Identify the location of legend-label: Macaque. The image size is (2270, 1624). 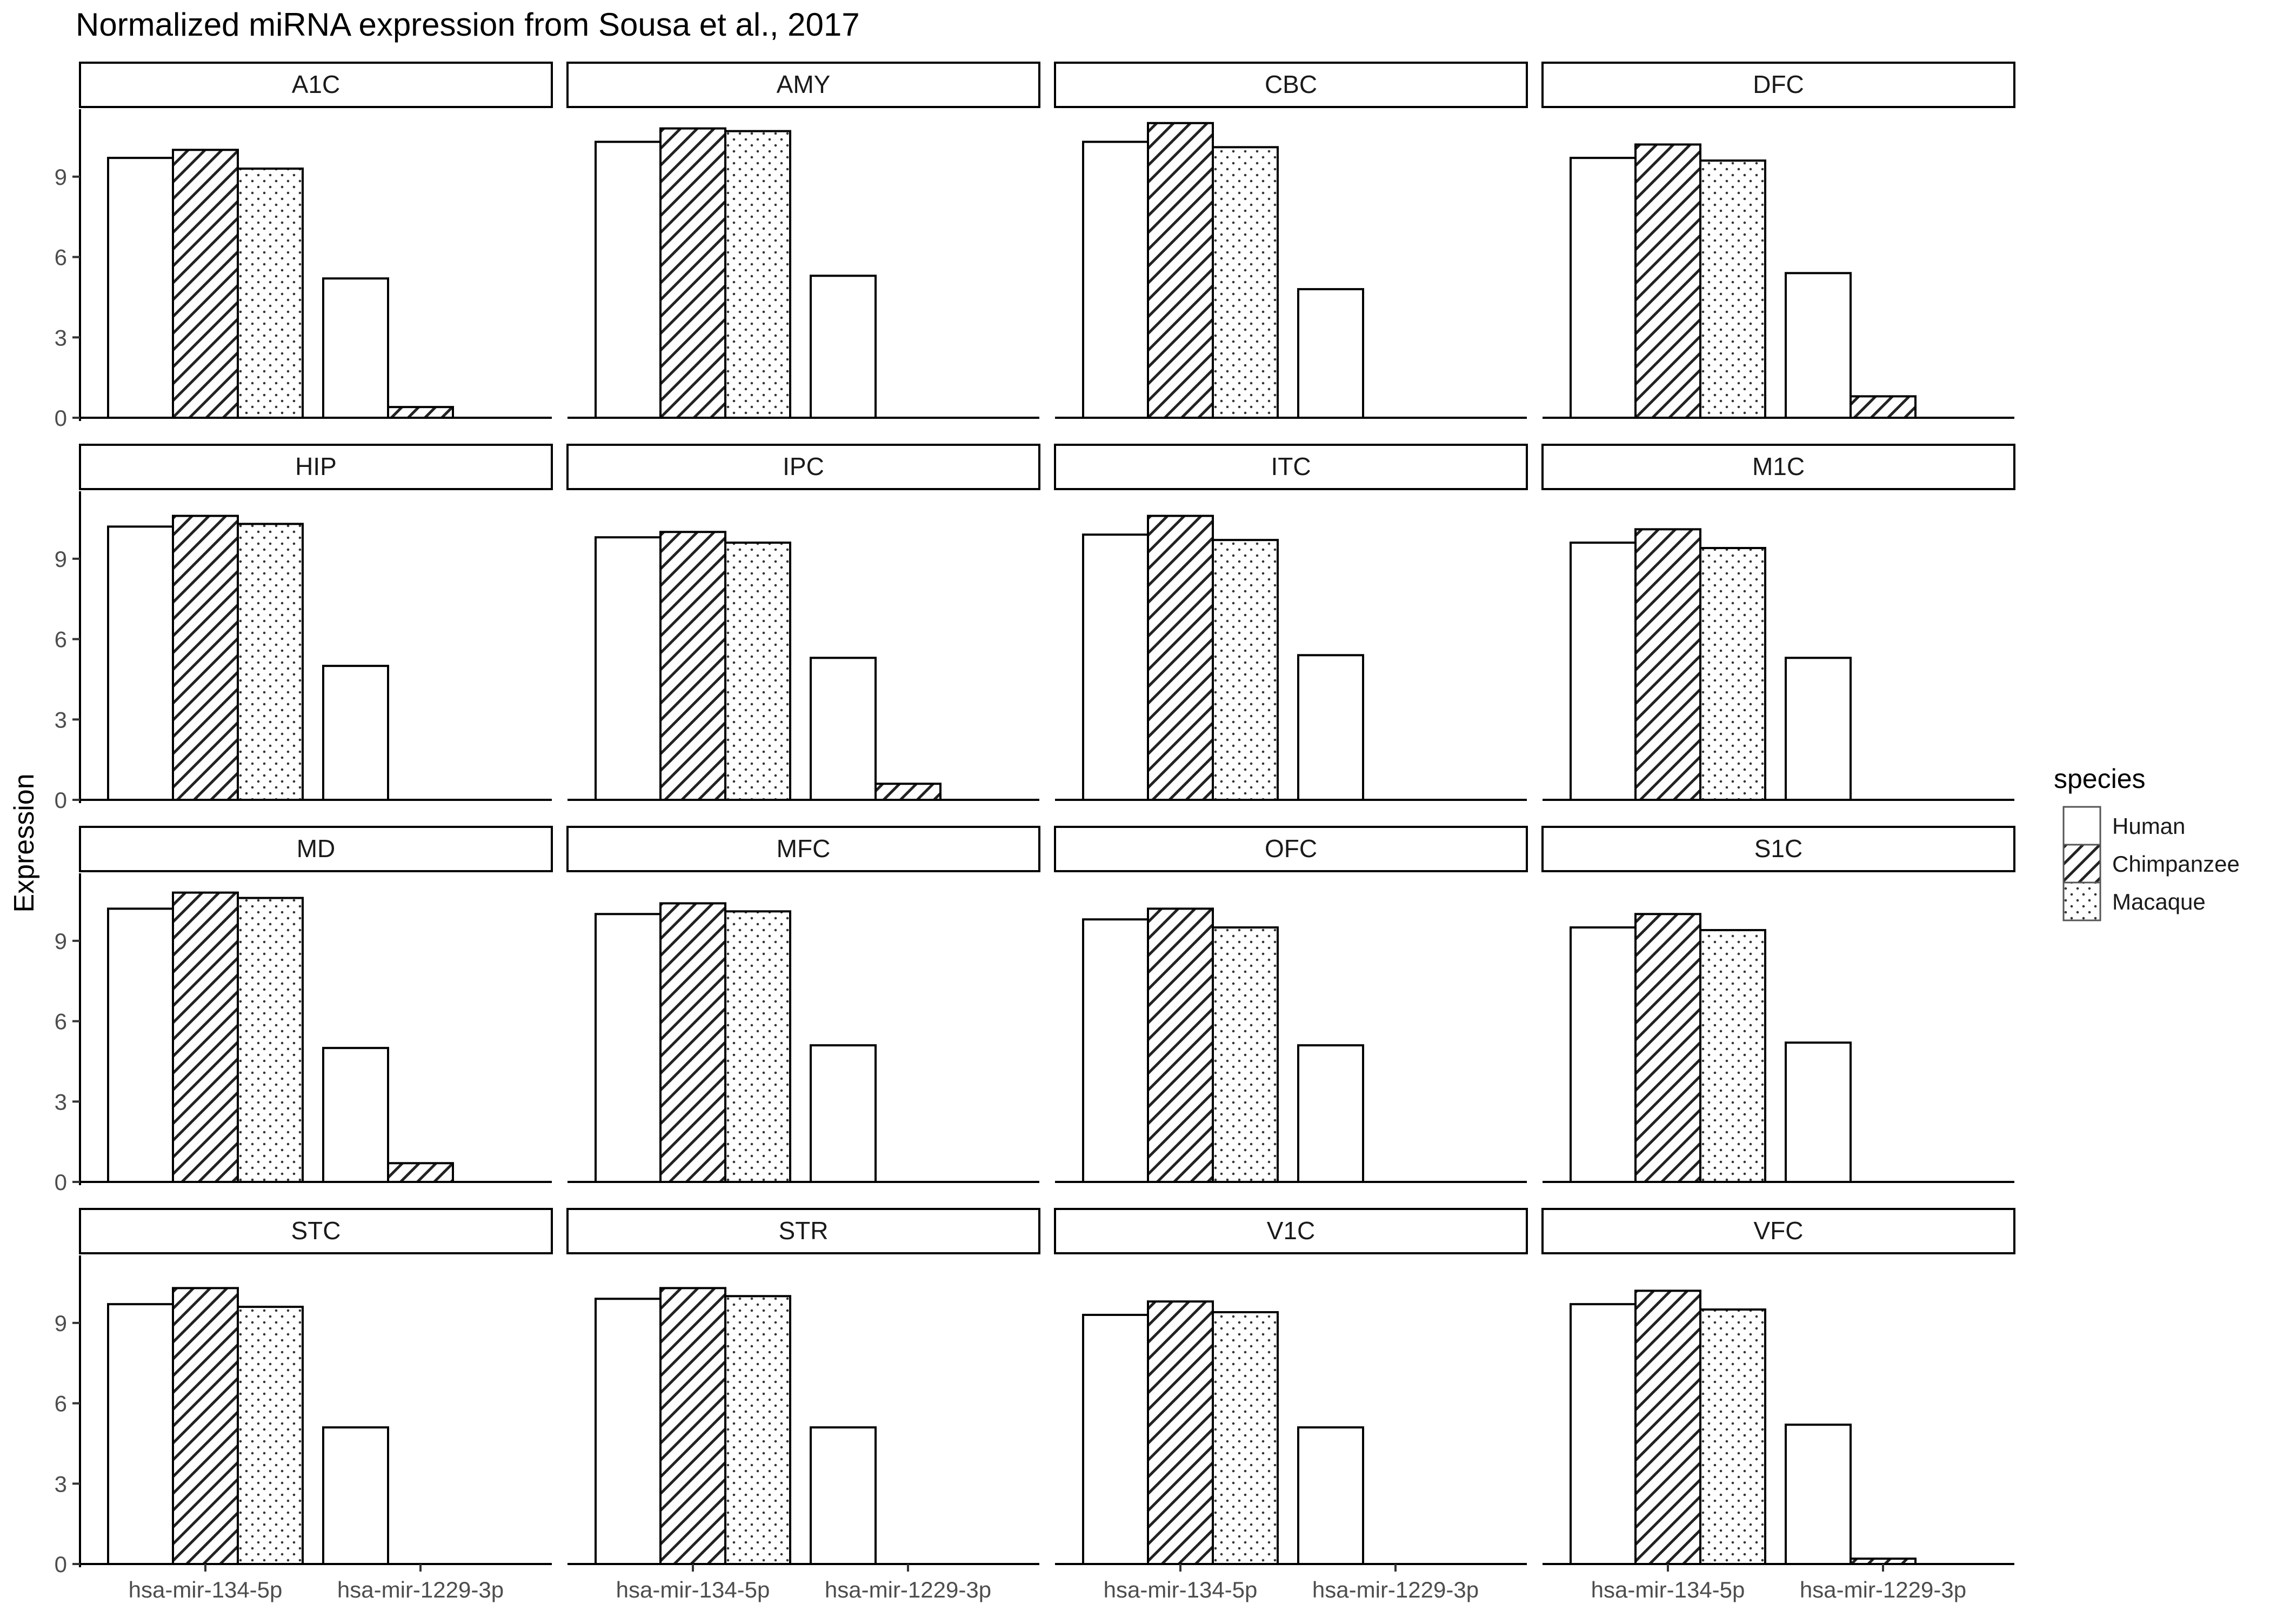
(2159, 902).